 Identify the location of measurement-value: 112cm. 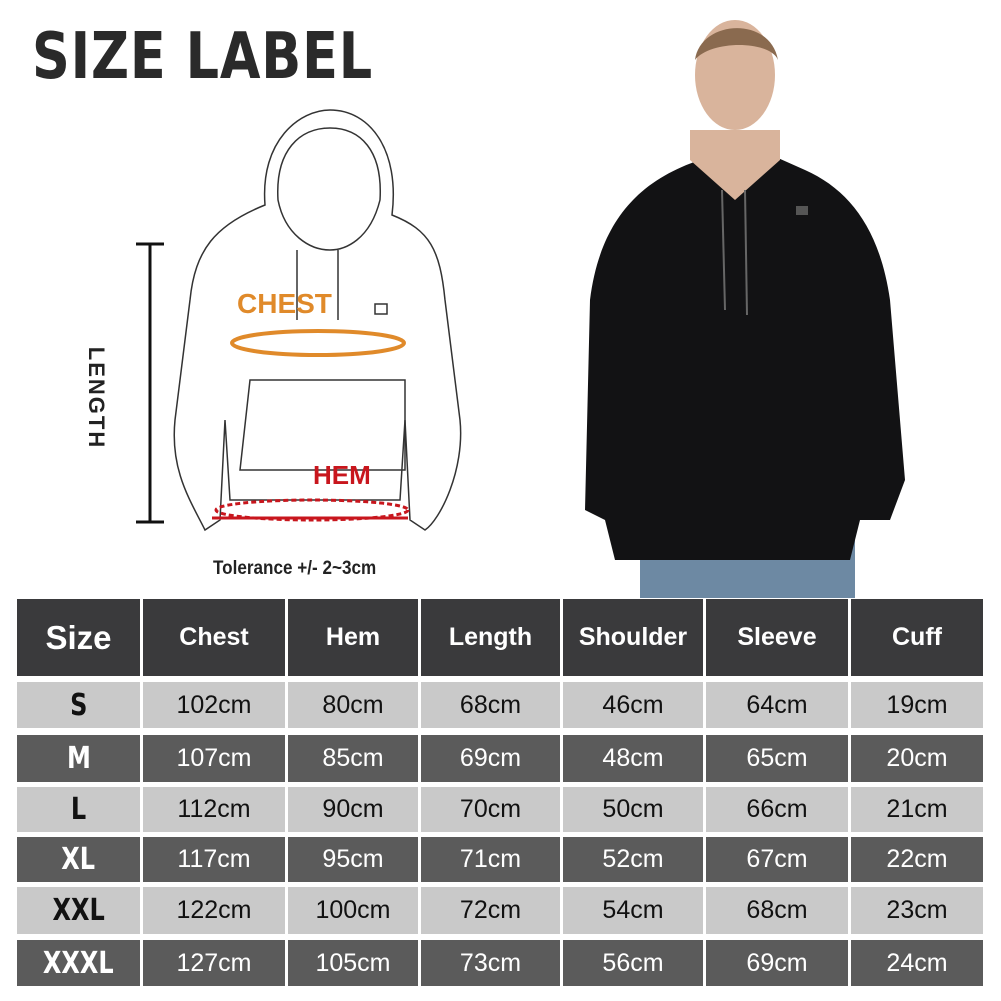
(214, 809).